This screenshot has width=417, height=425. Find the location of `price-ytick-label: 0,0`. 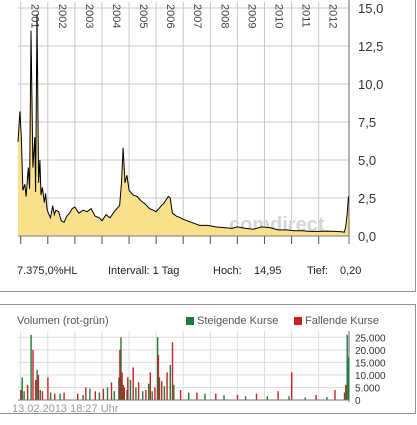

price-ytick-label: 0,0 is located at coordinates (367, 236).